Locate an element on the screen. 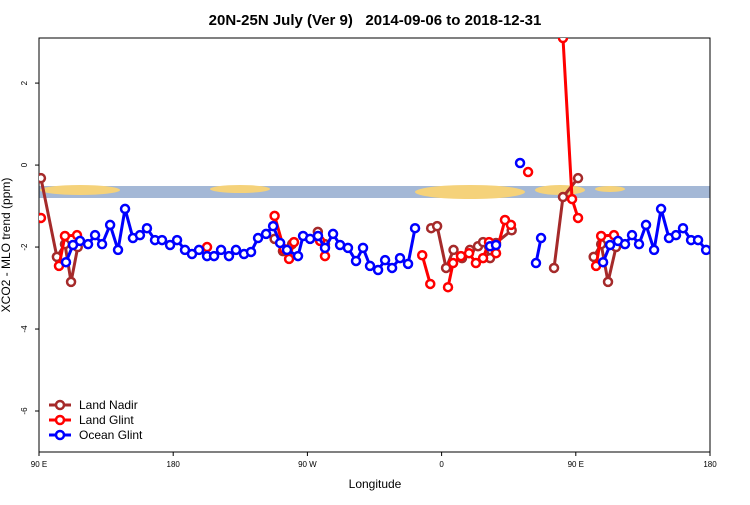  y-tick-label: -6 is located at coordinates (24, 411).